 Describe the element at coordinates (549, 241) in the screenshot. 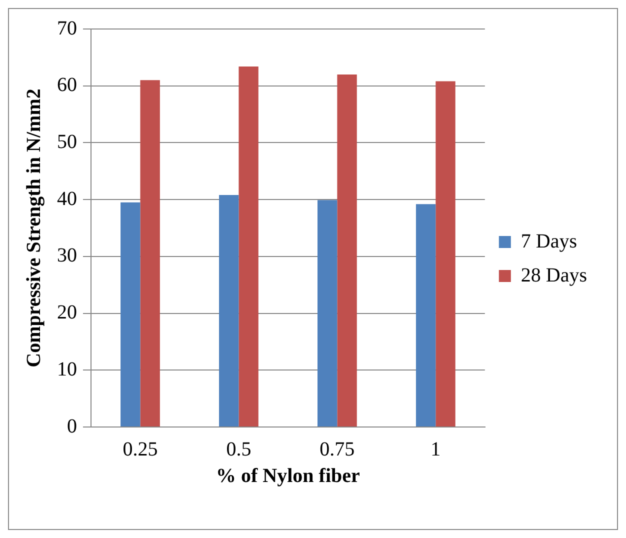

I see `legend-label: 7 Days` at that location.